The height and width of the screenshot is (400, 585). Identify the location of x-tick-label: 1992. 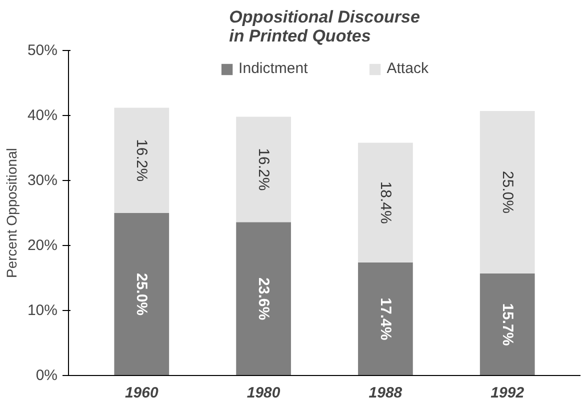
(507, 392).